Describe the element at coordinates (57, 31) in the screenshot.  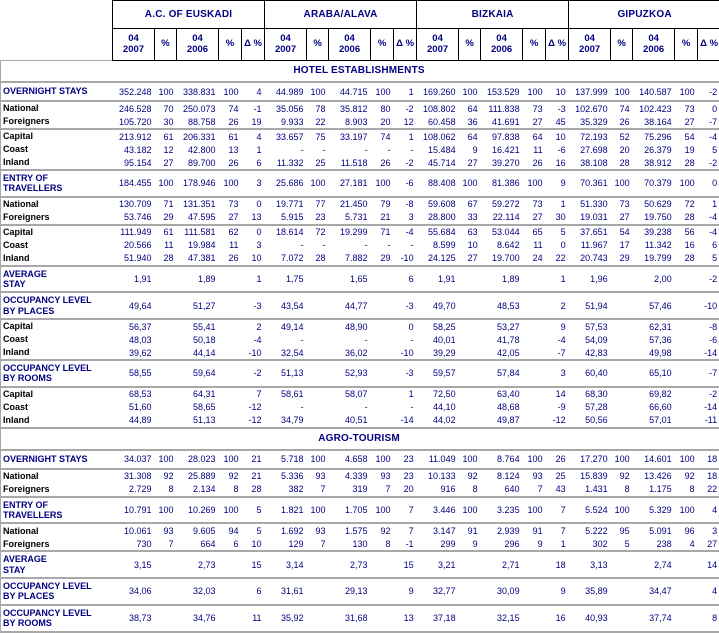
I see `corner-cell` at that location.